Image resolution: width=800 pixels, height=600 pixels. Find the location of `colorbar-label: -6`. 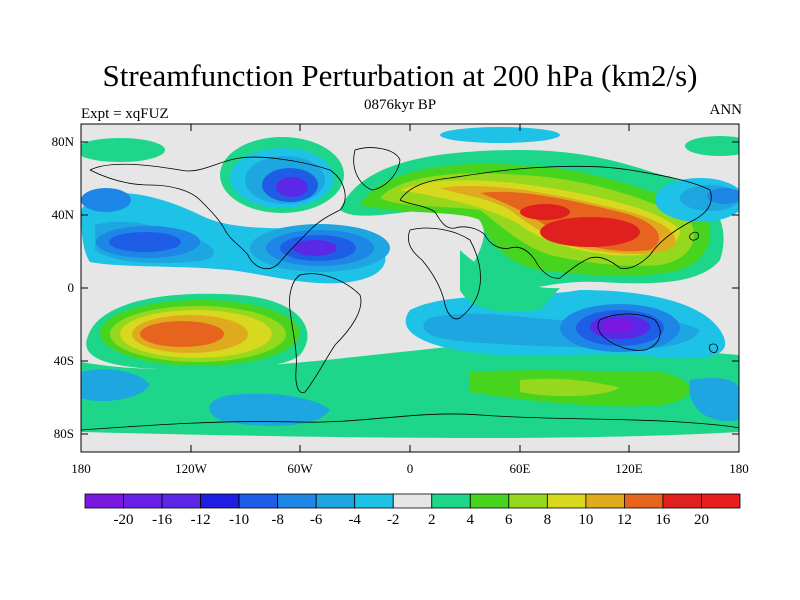

colorbar-label: -6 is located at coordinates (316, 520).